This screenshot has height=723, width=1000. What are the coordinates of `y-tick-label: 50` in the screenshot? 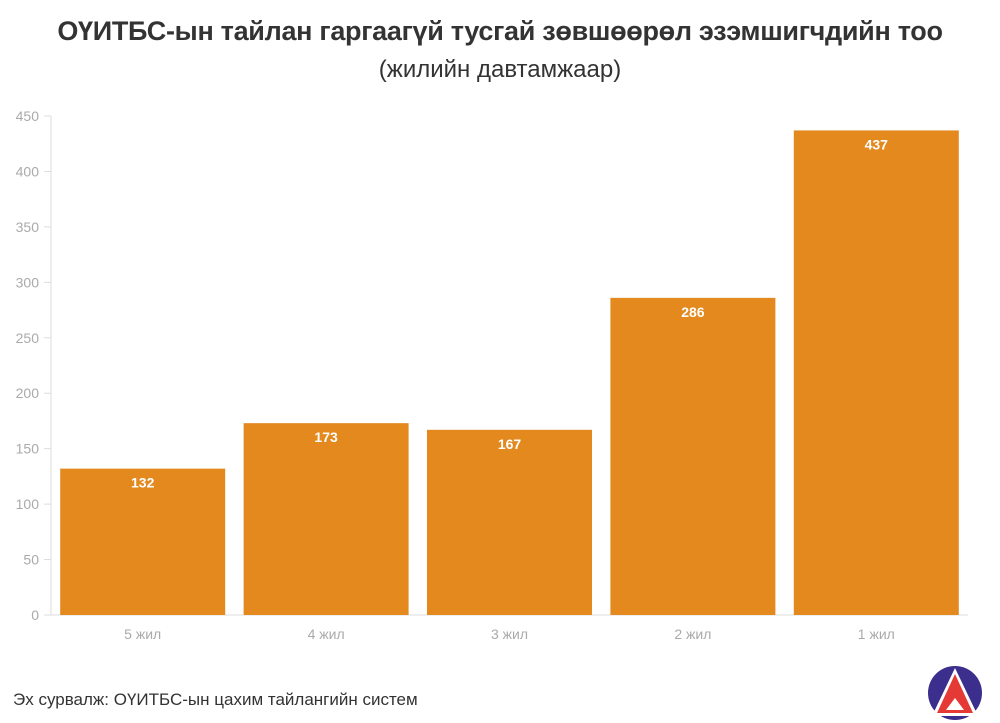 It's located at (31, 560).